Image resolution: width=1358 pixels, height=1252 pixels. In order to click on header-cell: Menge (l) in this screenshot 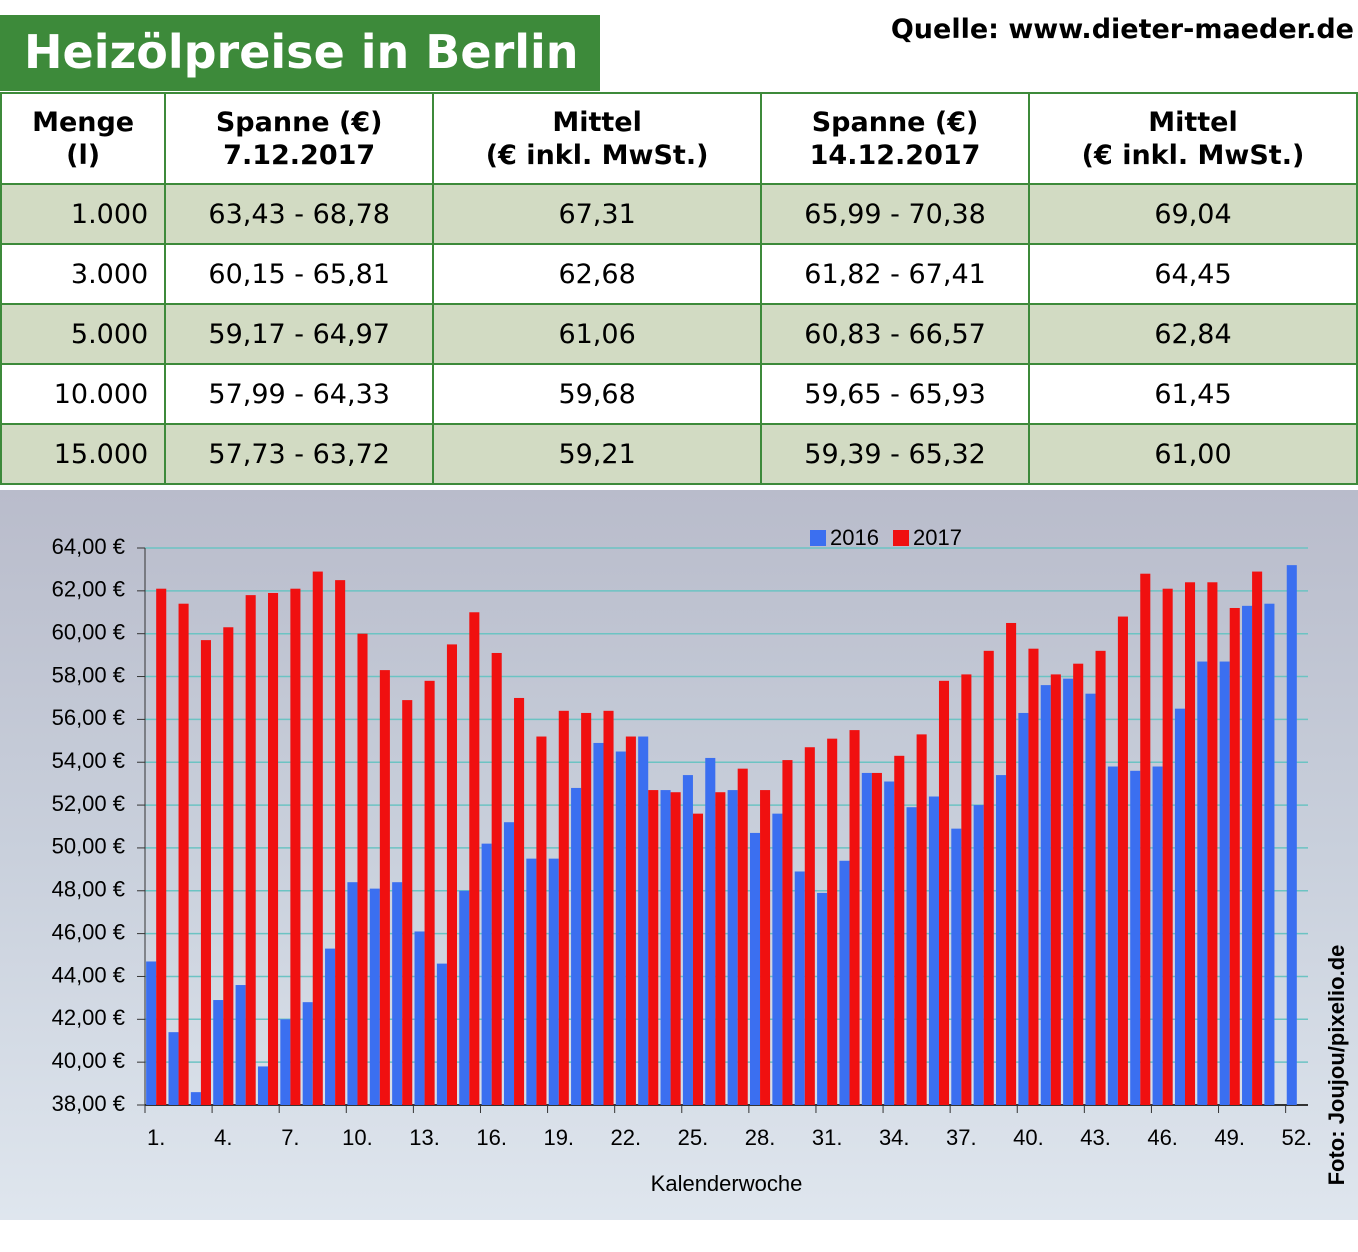, I will do `click(83, 138)`.